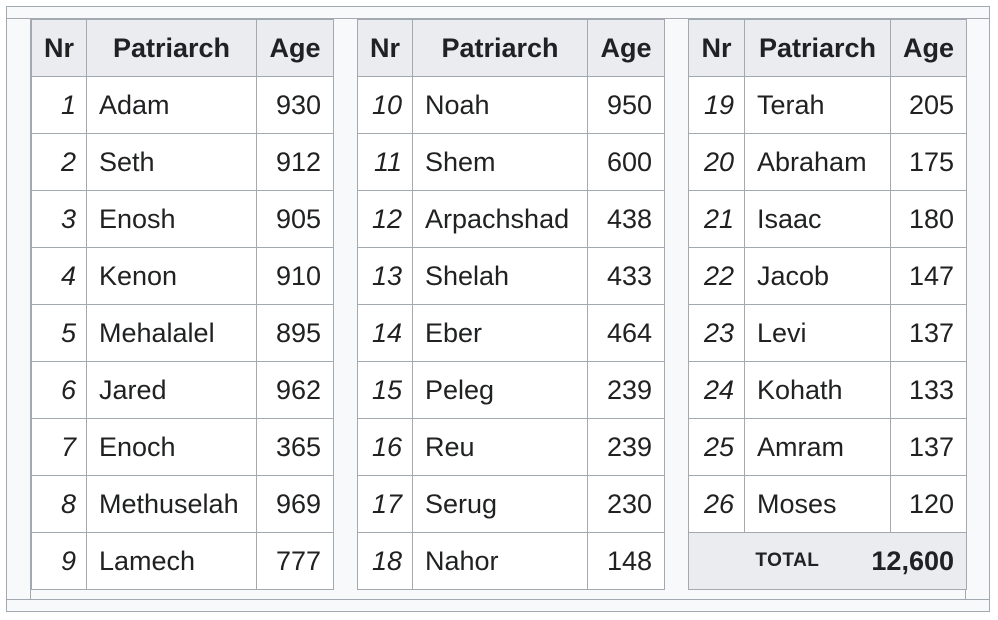 This screenshot has height=620, width=998. What do you see at coordinates (498, 13) in the screenshot?
I see `frame-top-strip` at bounding box center [498, 13].